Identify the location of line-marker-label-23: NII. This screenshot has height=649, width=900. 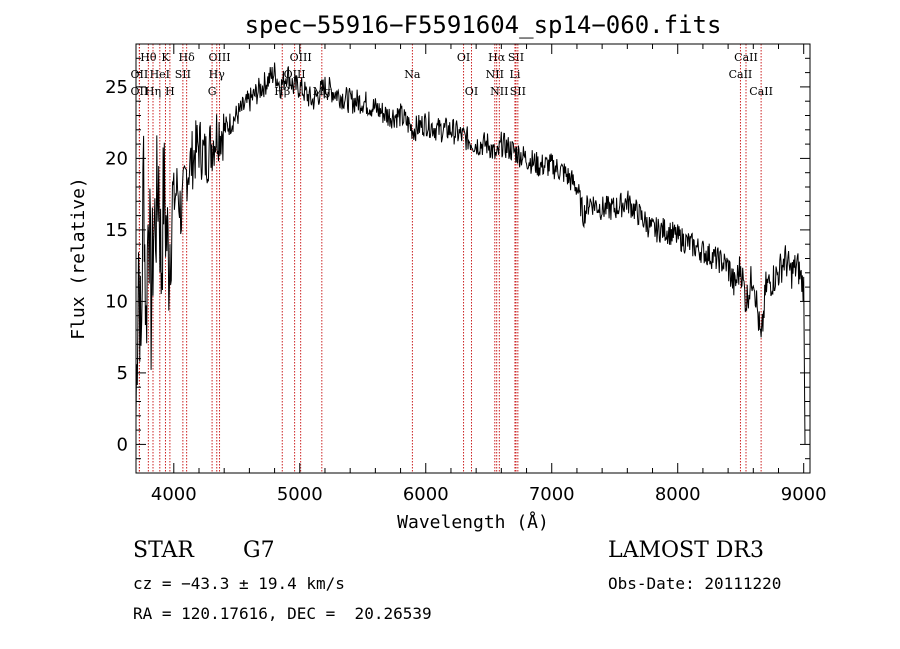
(499, 91).